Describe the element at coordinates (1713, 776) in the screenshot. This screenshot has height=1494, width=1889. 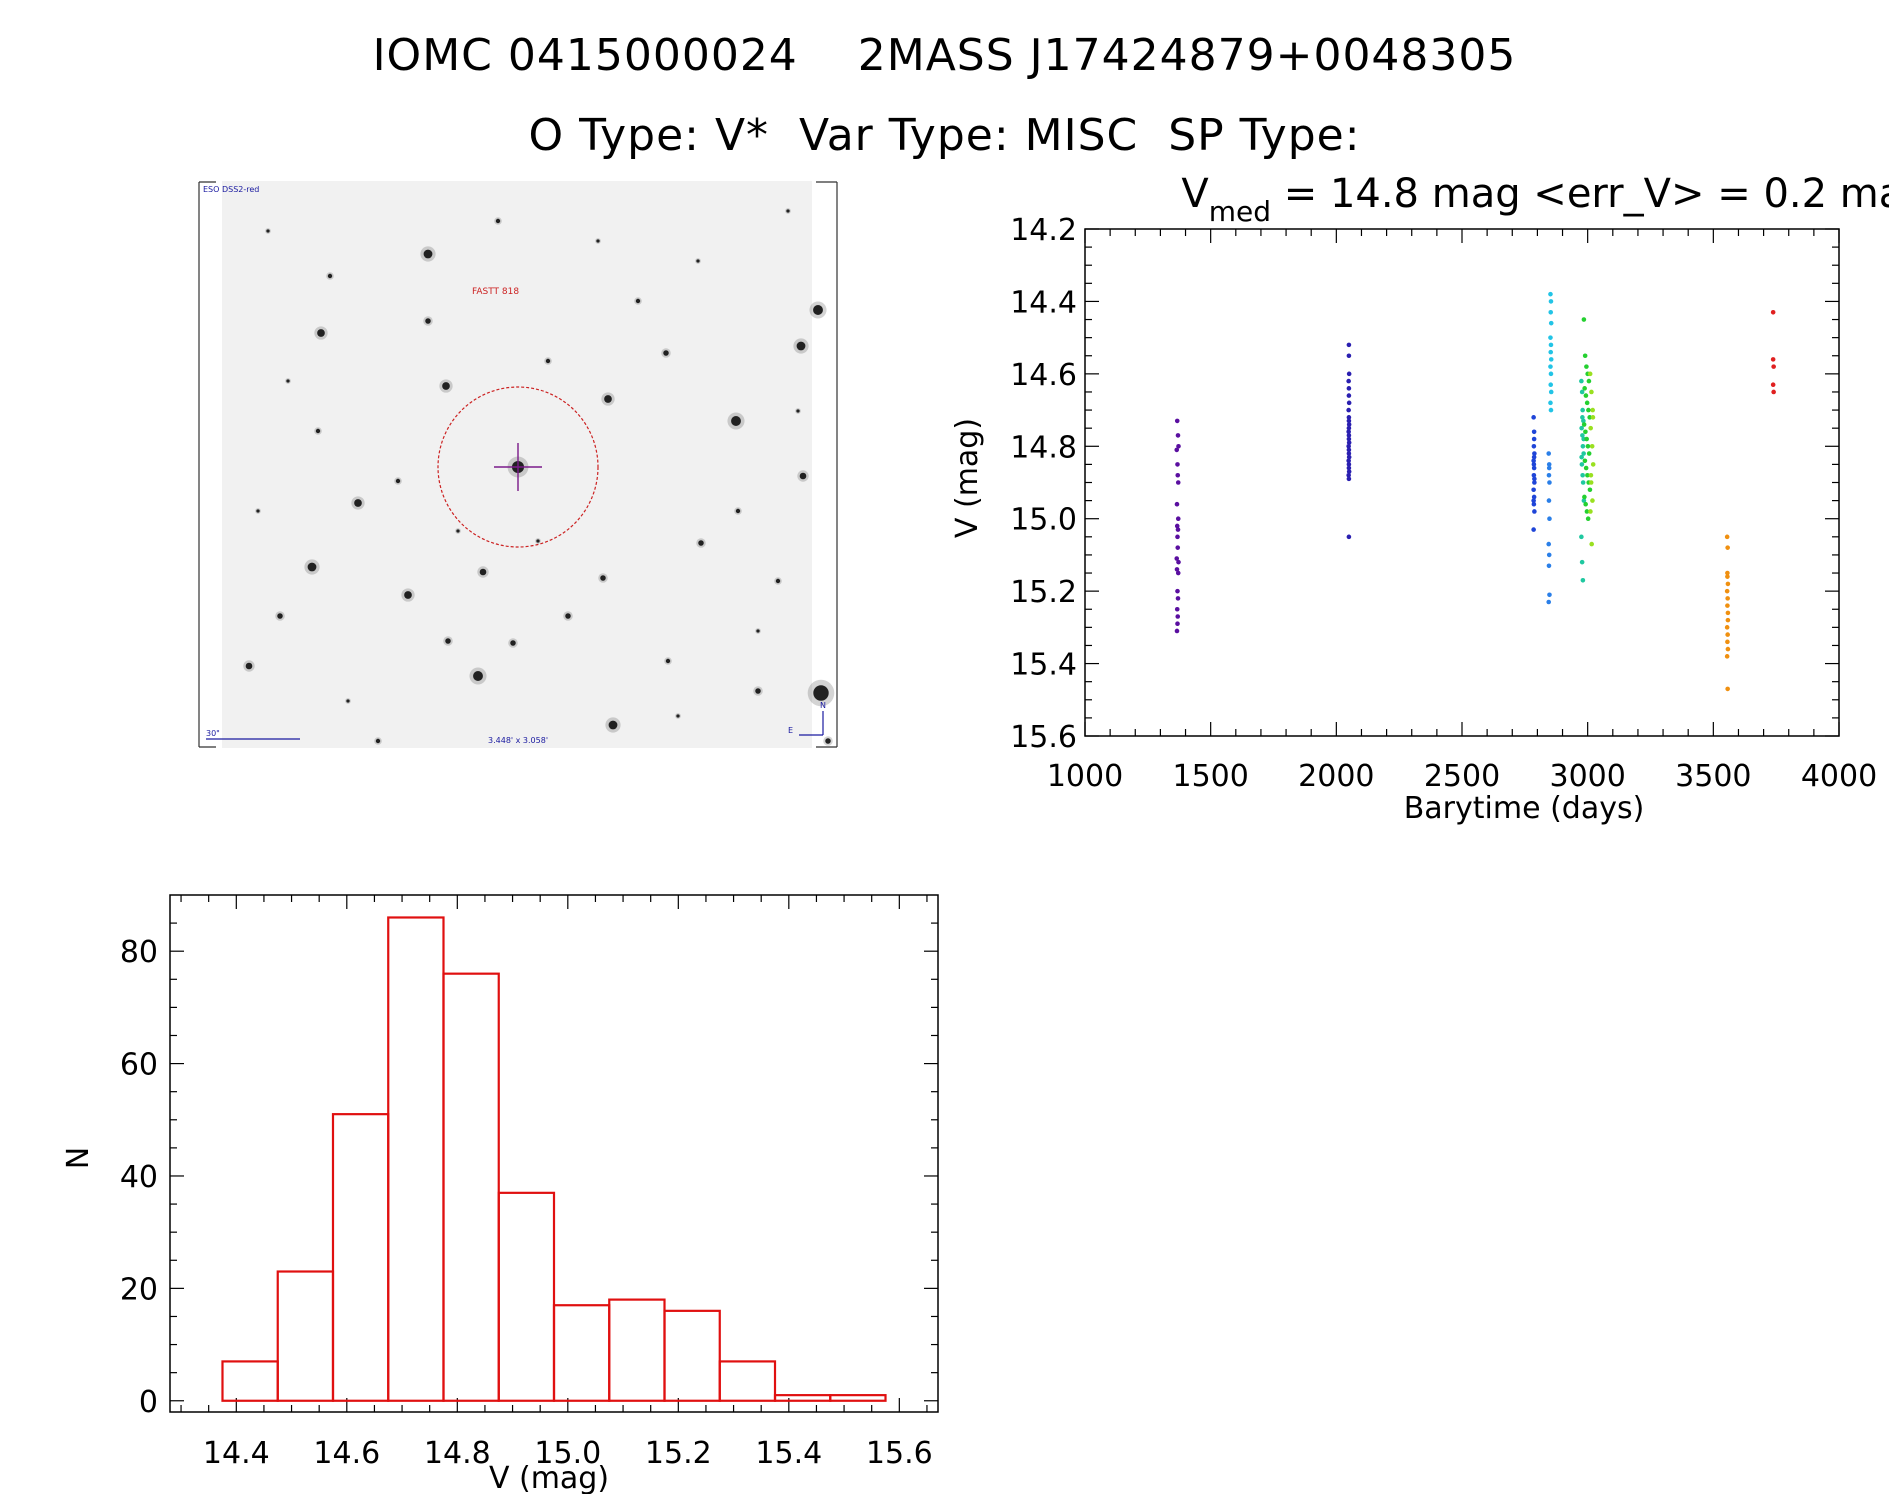
I see `light-curve-x-tick-label: 3500` at that location.